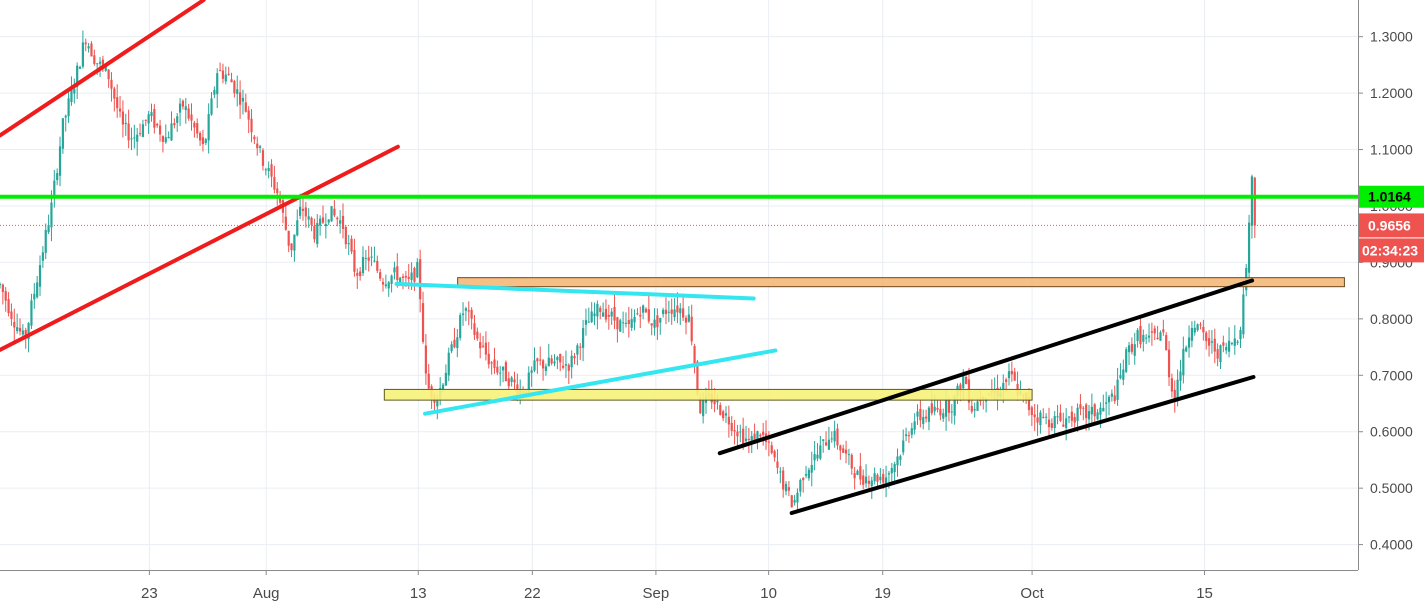 This screenshot has width=1424, height=602. Describe the element at coordinates (1391, 488) in the screenshot. I see `y-tick-label: 0.5000` at that location.